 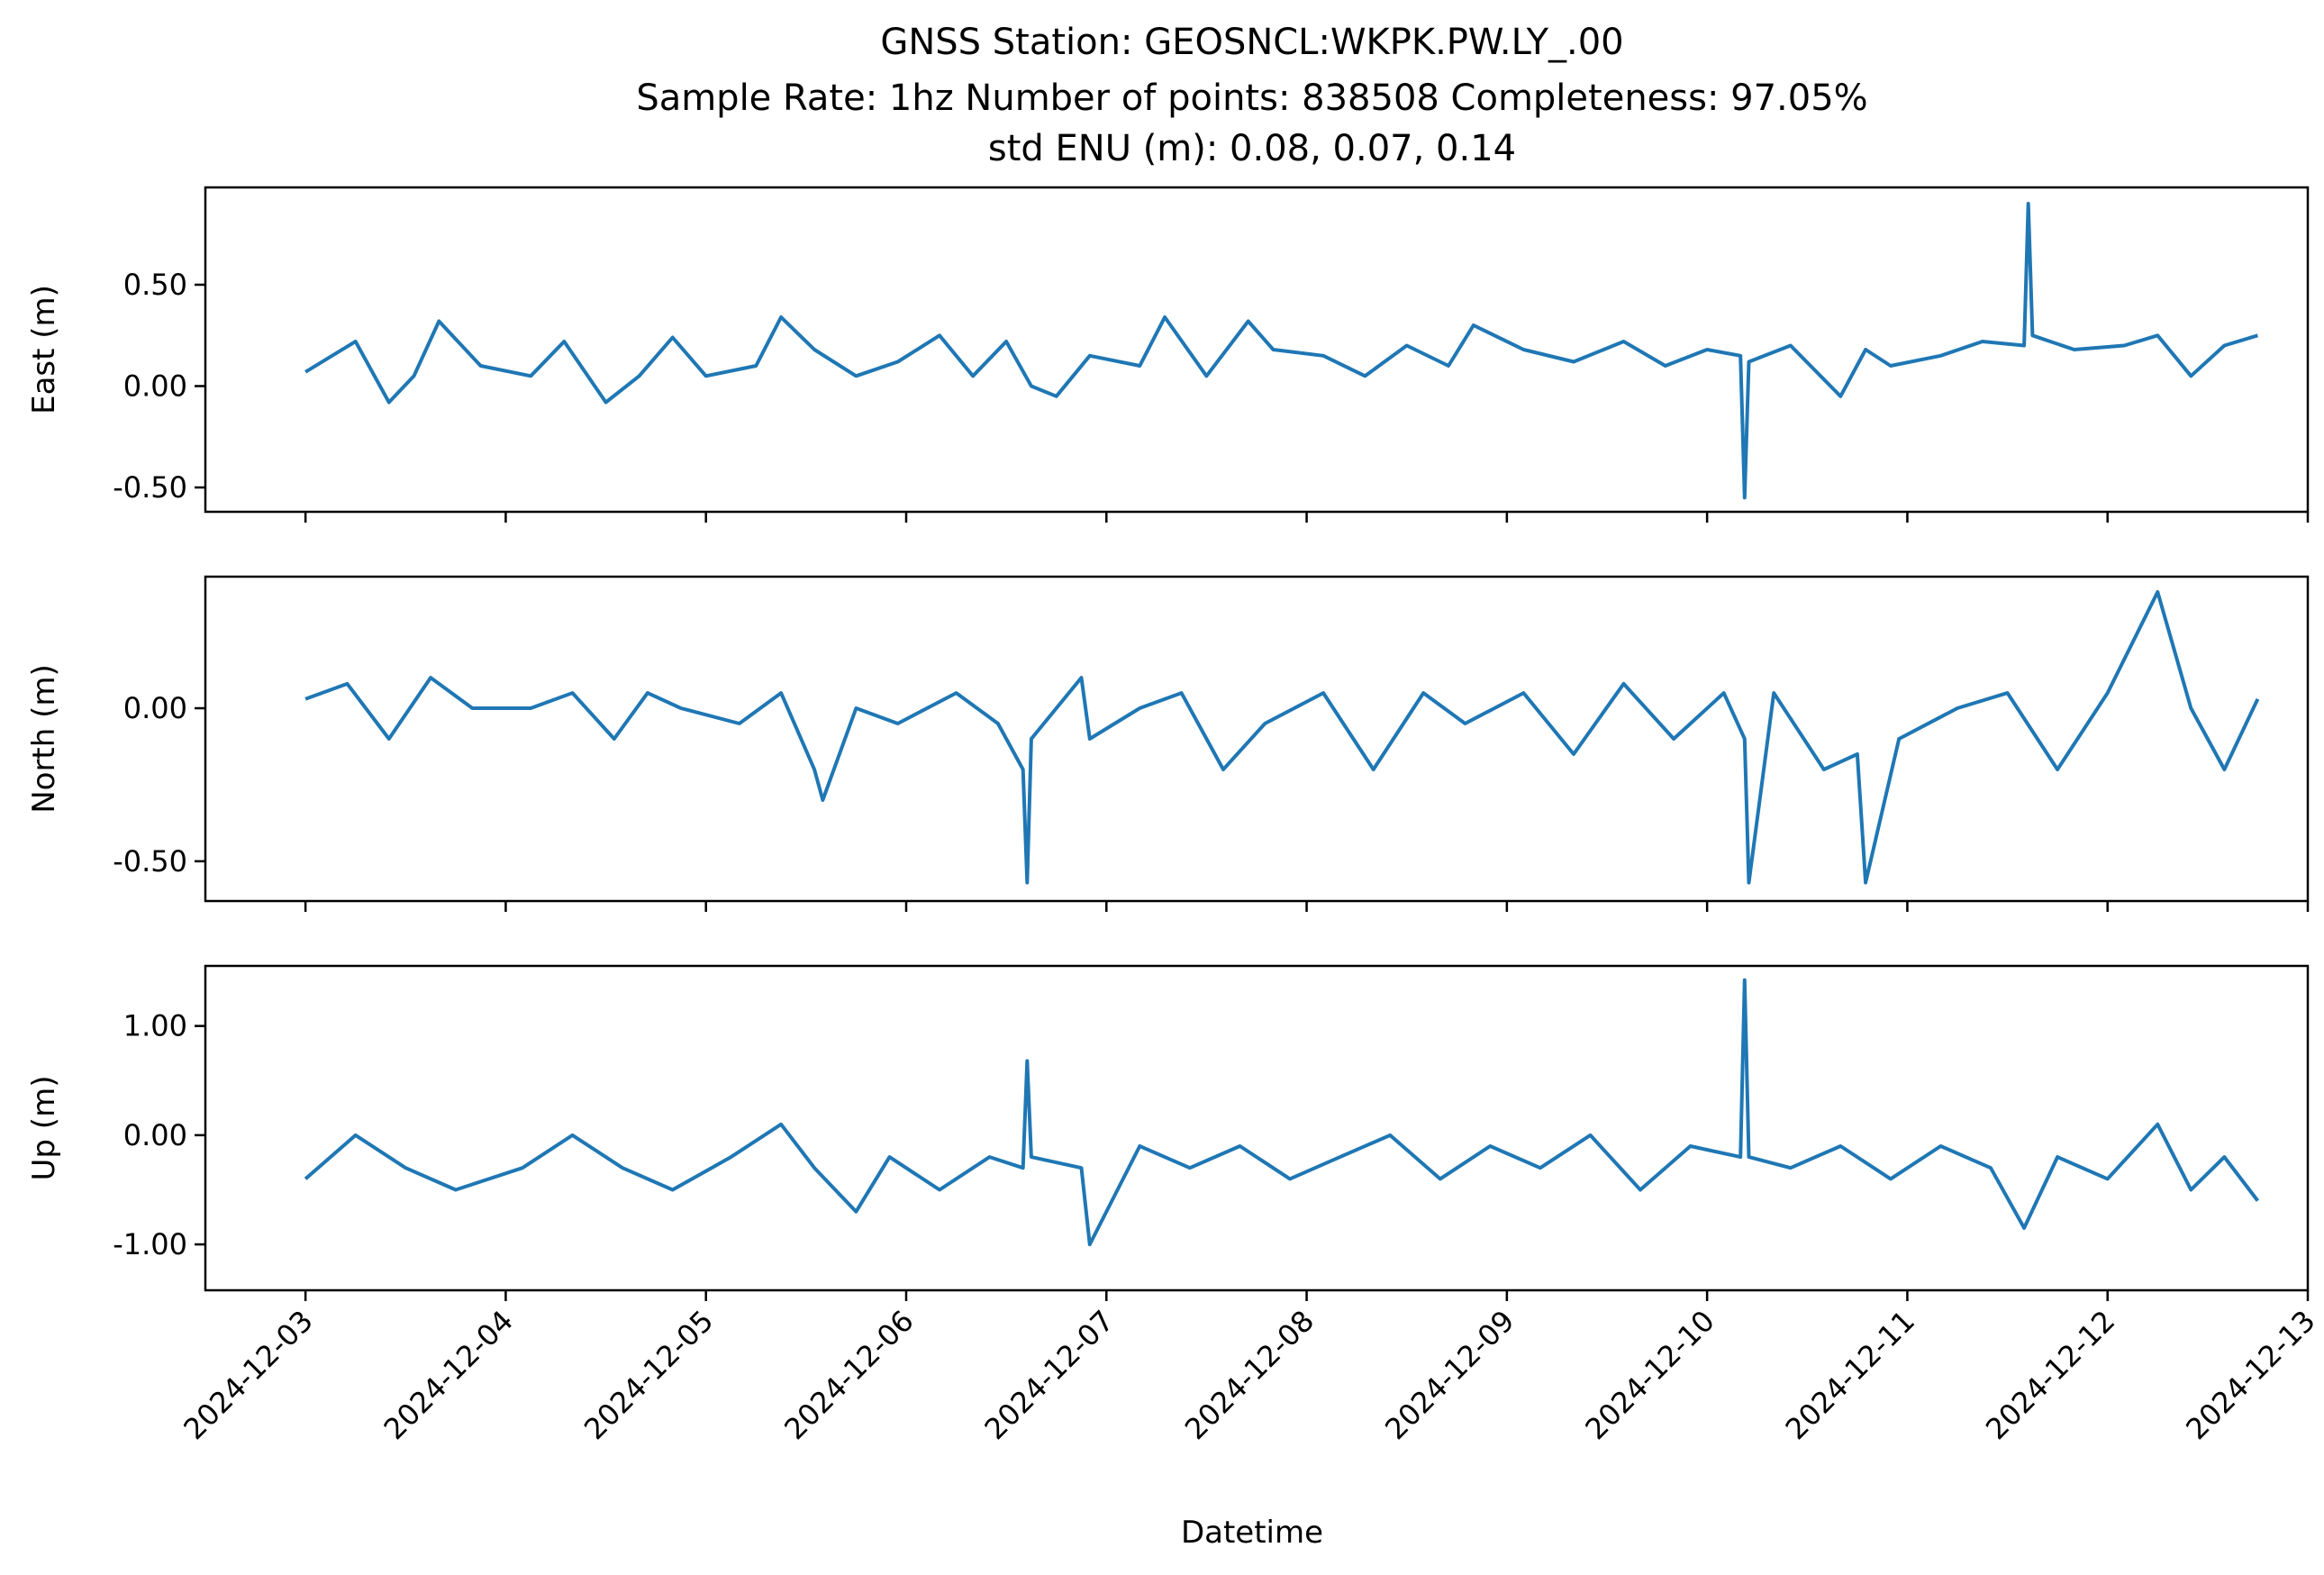 What do you see at coordinates (150, 1244) in the screenshot?
I see `y-tick-label: -1.00` at bounding box center [150, 1244].